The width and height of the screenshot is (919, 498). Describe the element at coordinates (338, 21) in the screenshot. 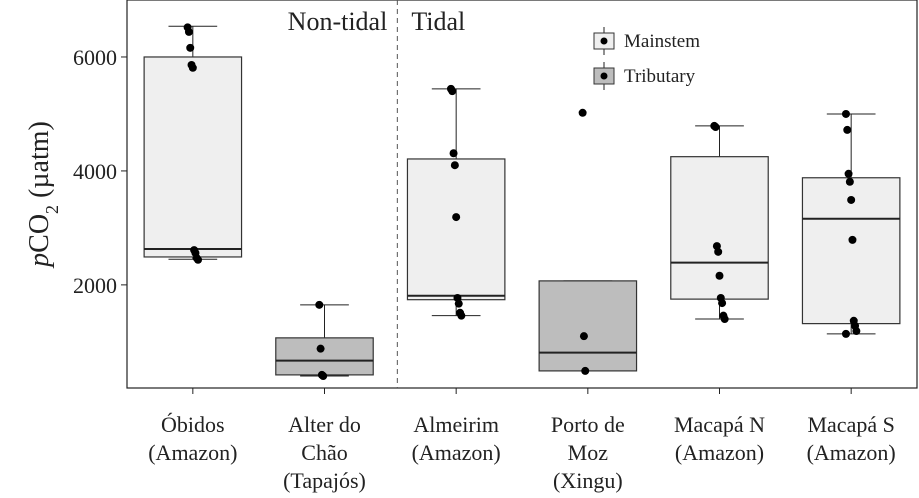

I see `annotation: Non-tidal` at that location.